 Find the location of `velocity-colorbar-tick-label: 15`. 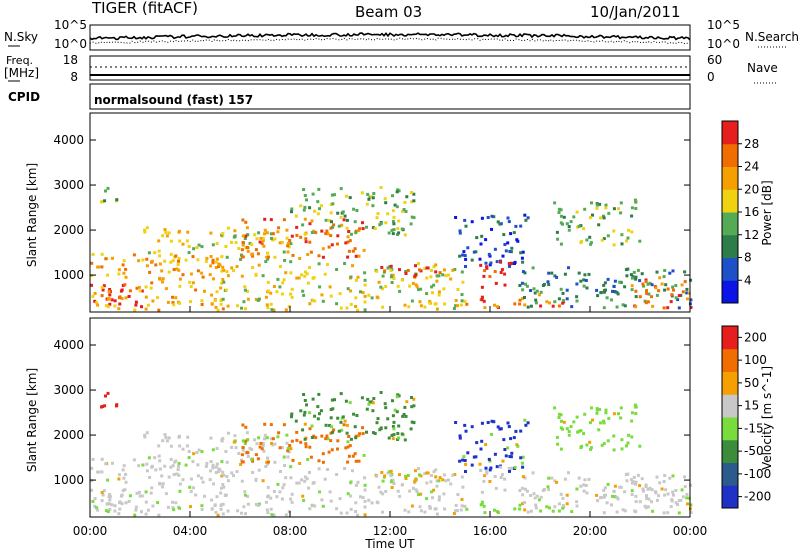

velocity-colorbar-tick-label: 15 is located at coordinates (751, 406).